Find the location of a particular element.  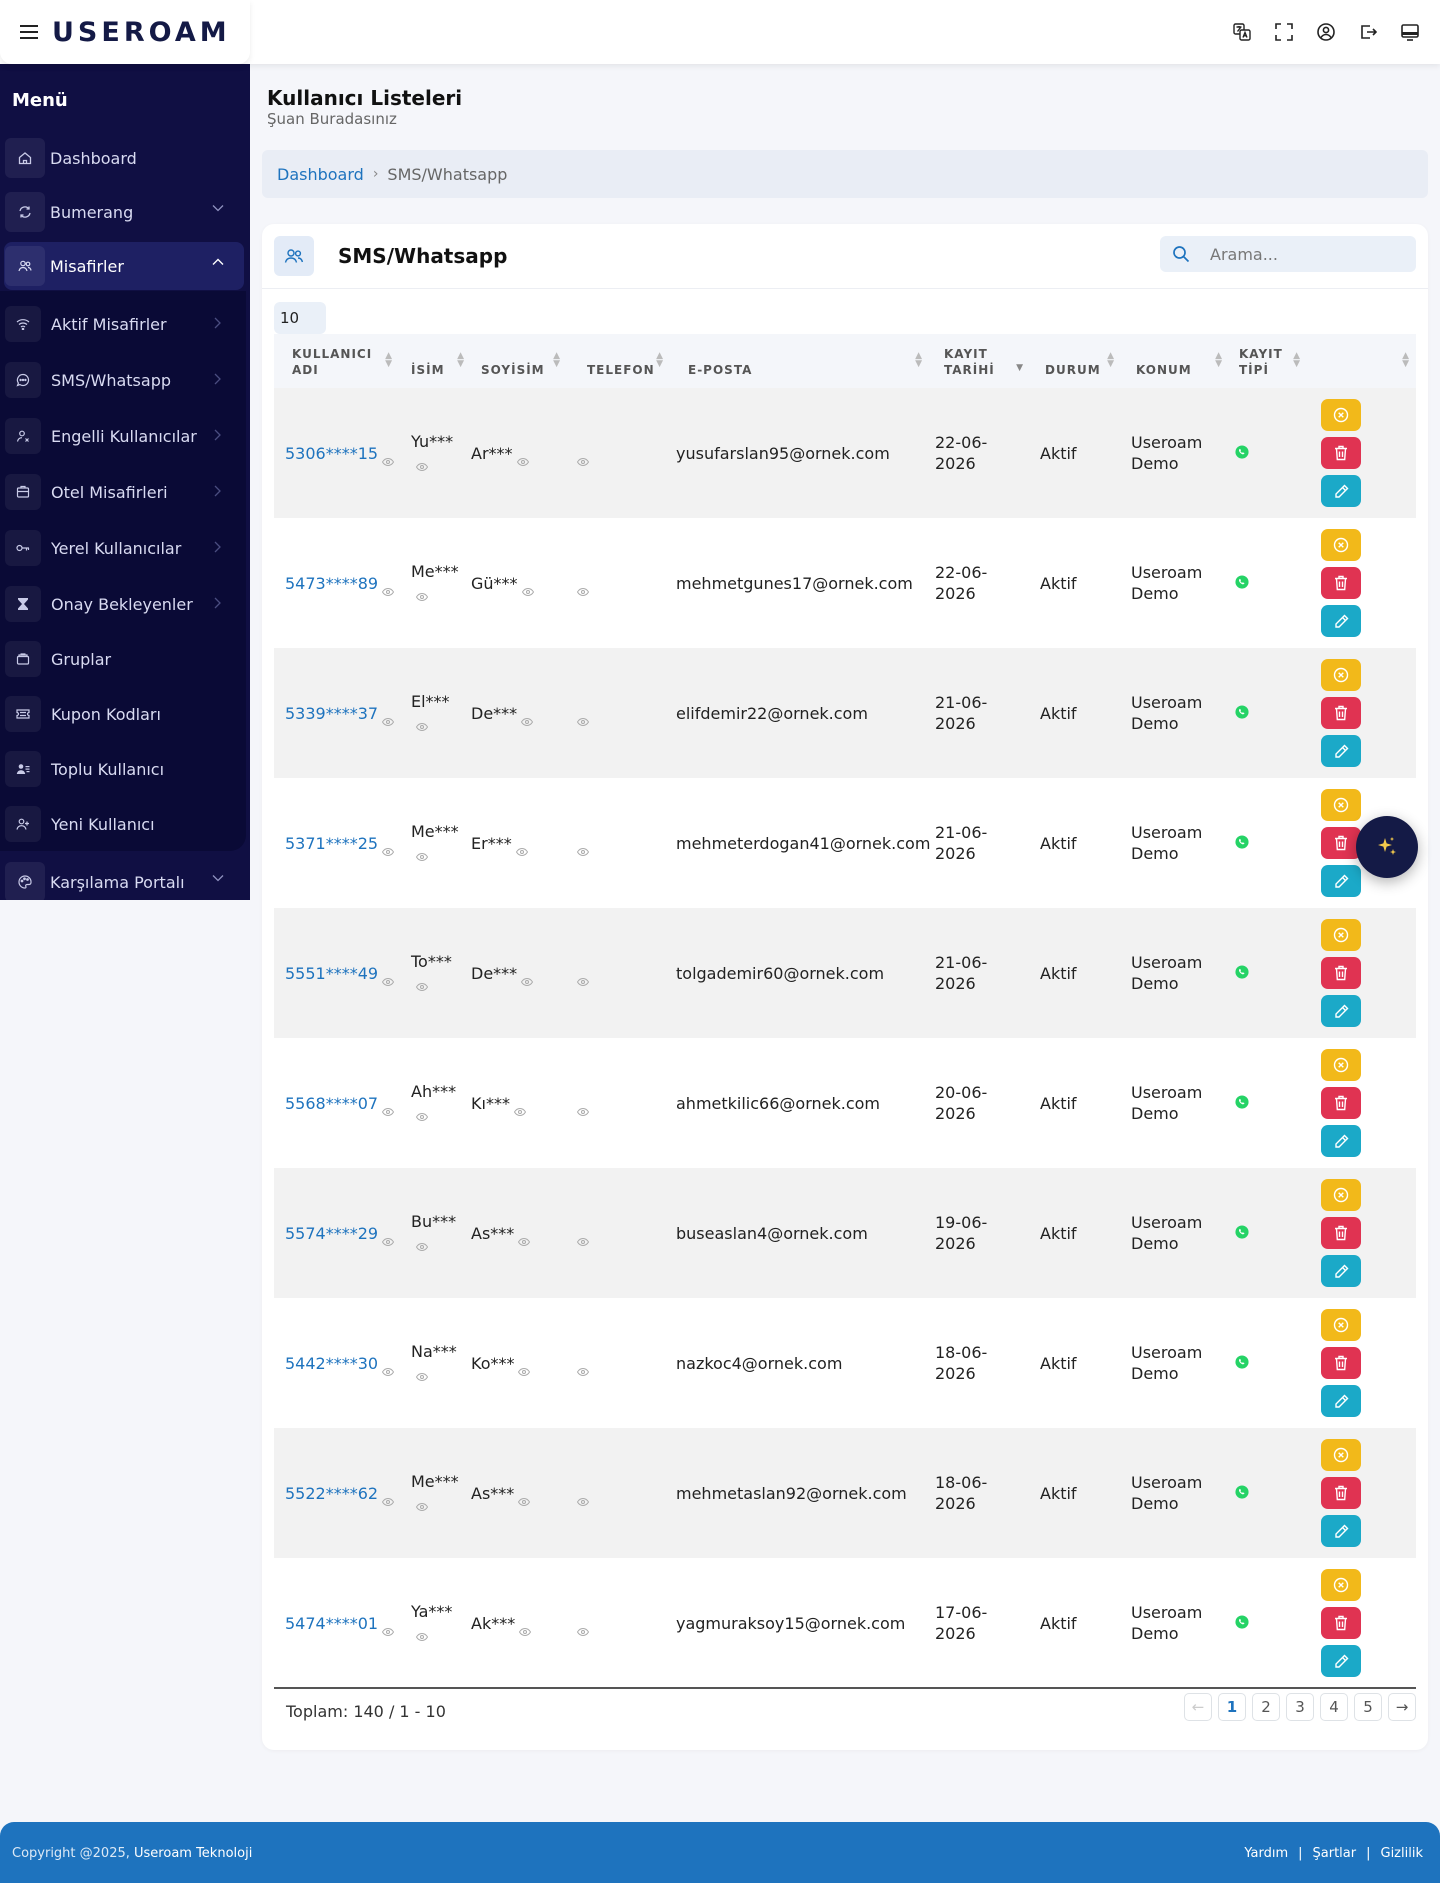

page-size-select: 10 is located at coordinates (300, 318).